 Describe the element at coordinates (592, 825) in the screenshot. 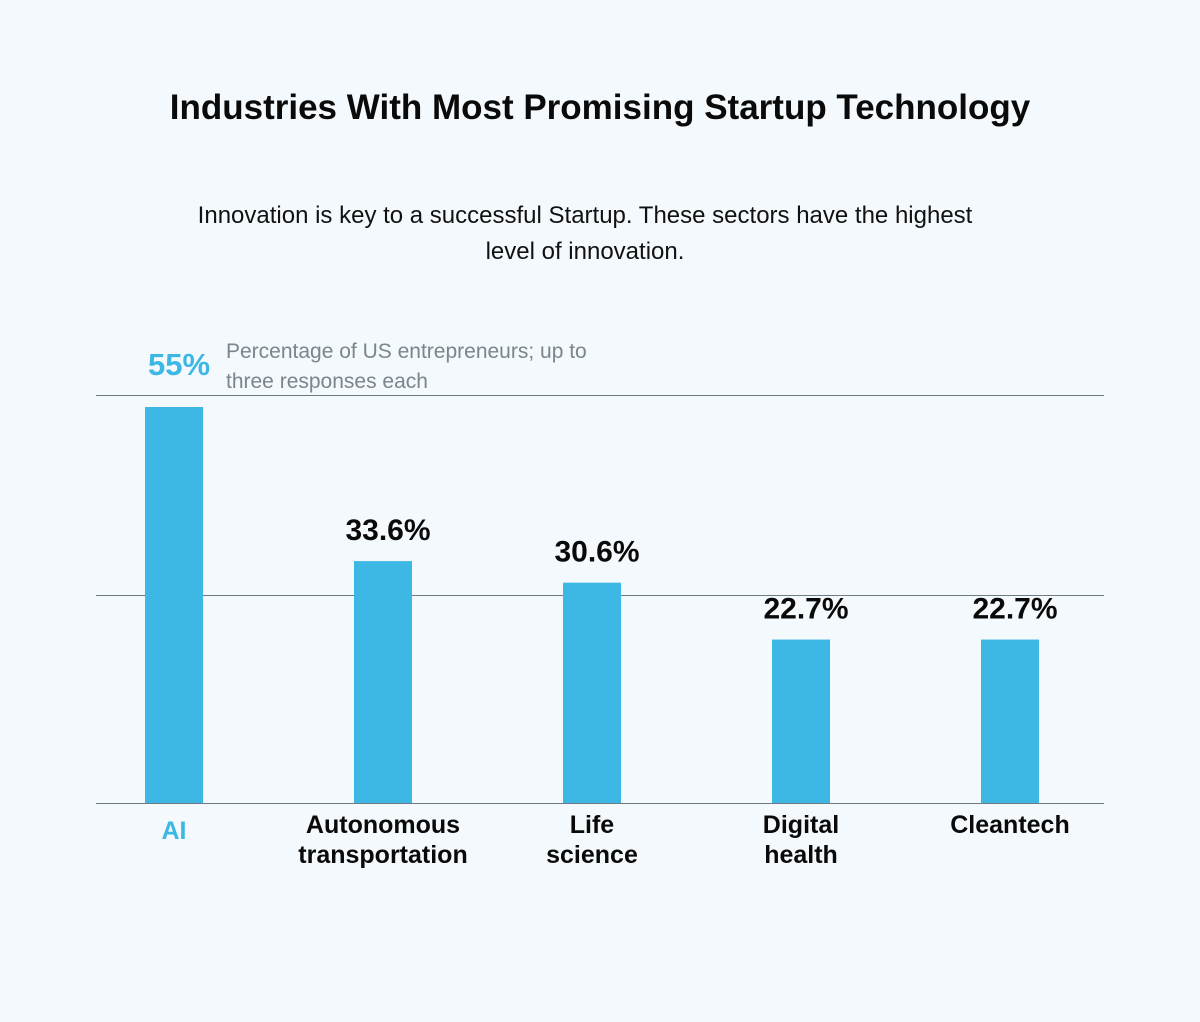

I see `category-label-2: Life` at that location.